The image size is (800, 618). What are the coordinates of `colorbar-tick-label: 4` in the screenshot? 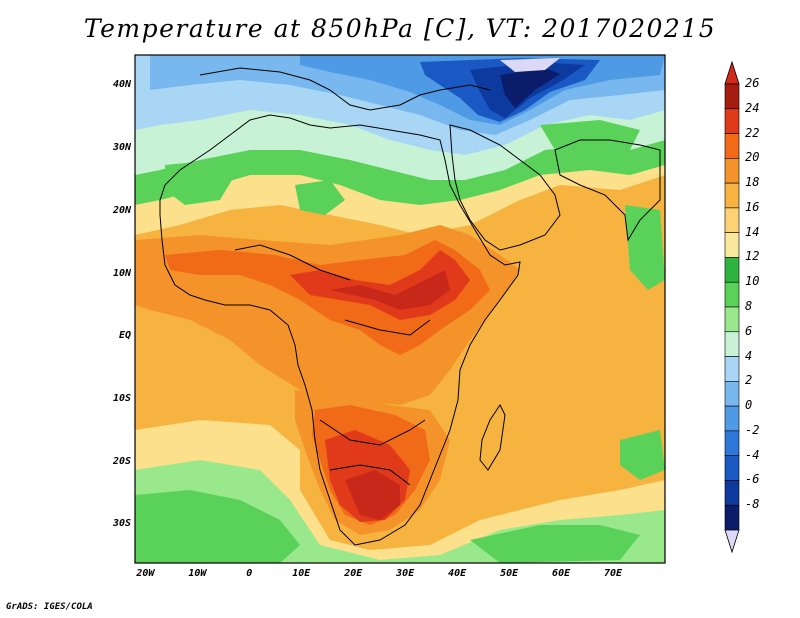 It's located at (749, 355).